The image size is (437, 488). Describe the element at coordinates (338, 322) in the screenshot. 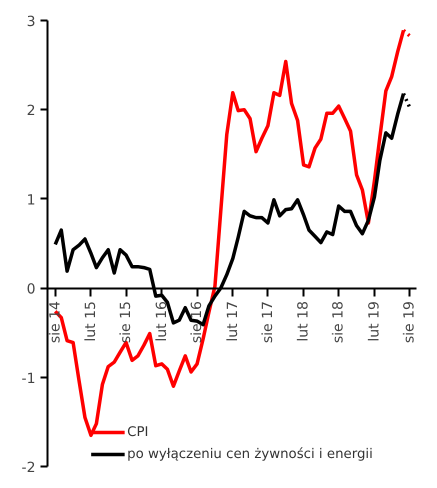

I see `x-tick-label: sie 18` at that location.